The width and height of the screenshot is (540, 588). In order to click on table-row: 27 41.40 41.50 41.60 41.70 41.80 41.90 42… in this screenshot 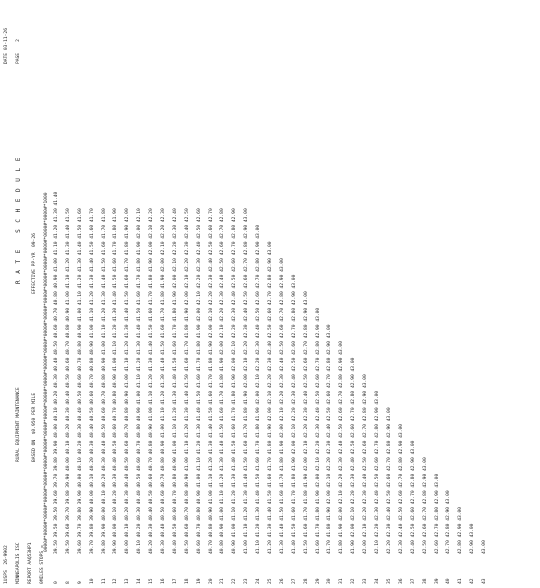, I will do `click(295, 294)`.